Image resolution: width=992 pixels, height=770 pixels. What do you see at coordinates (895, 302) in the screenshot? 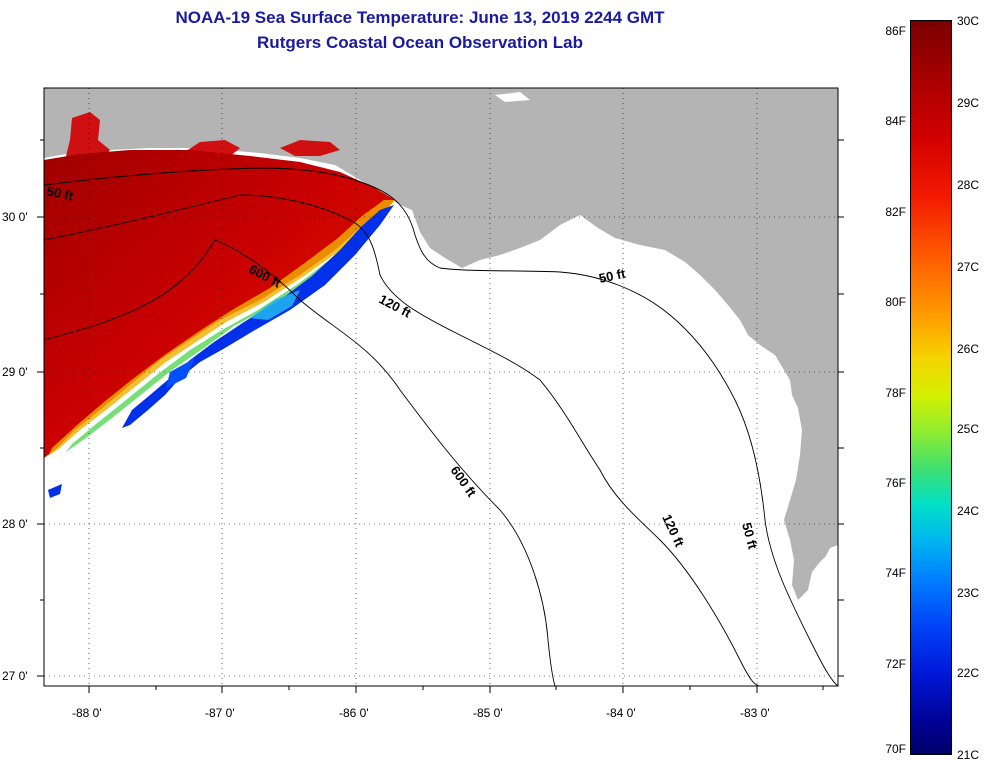
I see `colorbar-f-label: 80F` at bounding box center [895, 302].